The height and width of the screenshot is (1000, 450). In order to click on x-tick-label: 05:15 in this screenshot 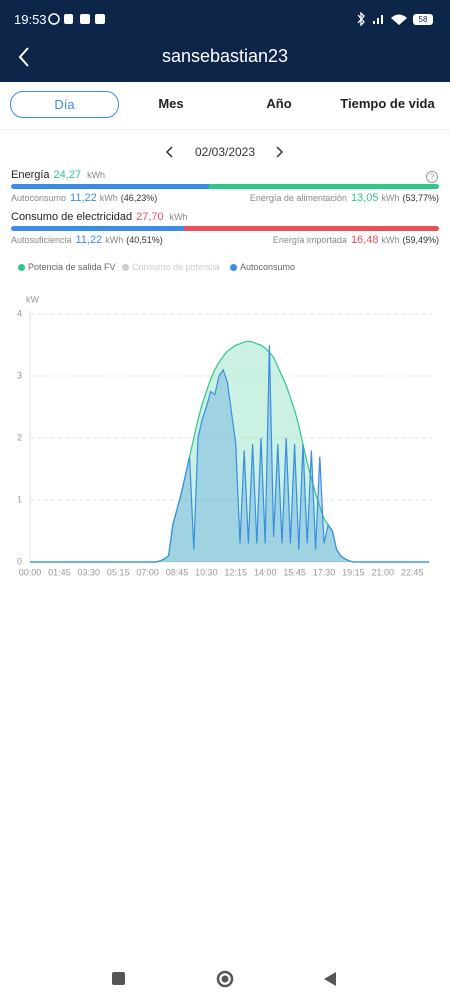, I will do `click(118, 572)`.